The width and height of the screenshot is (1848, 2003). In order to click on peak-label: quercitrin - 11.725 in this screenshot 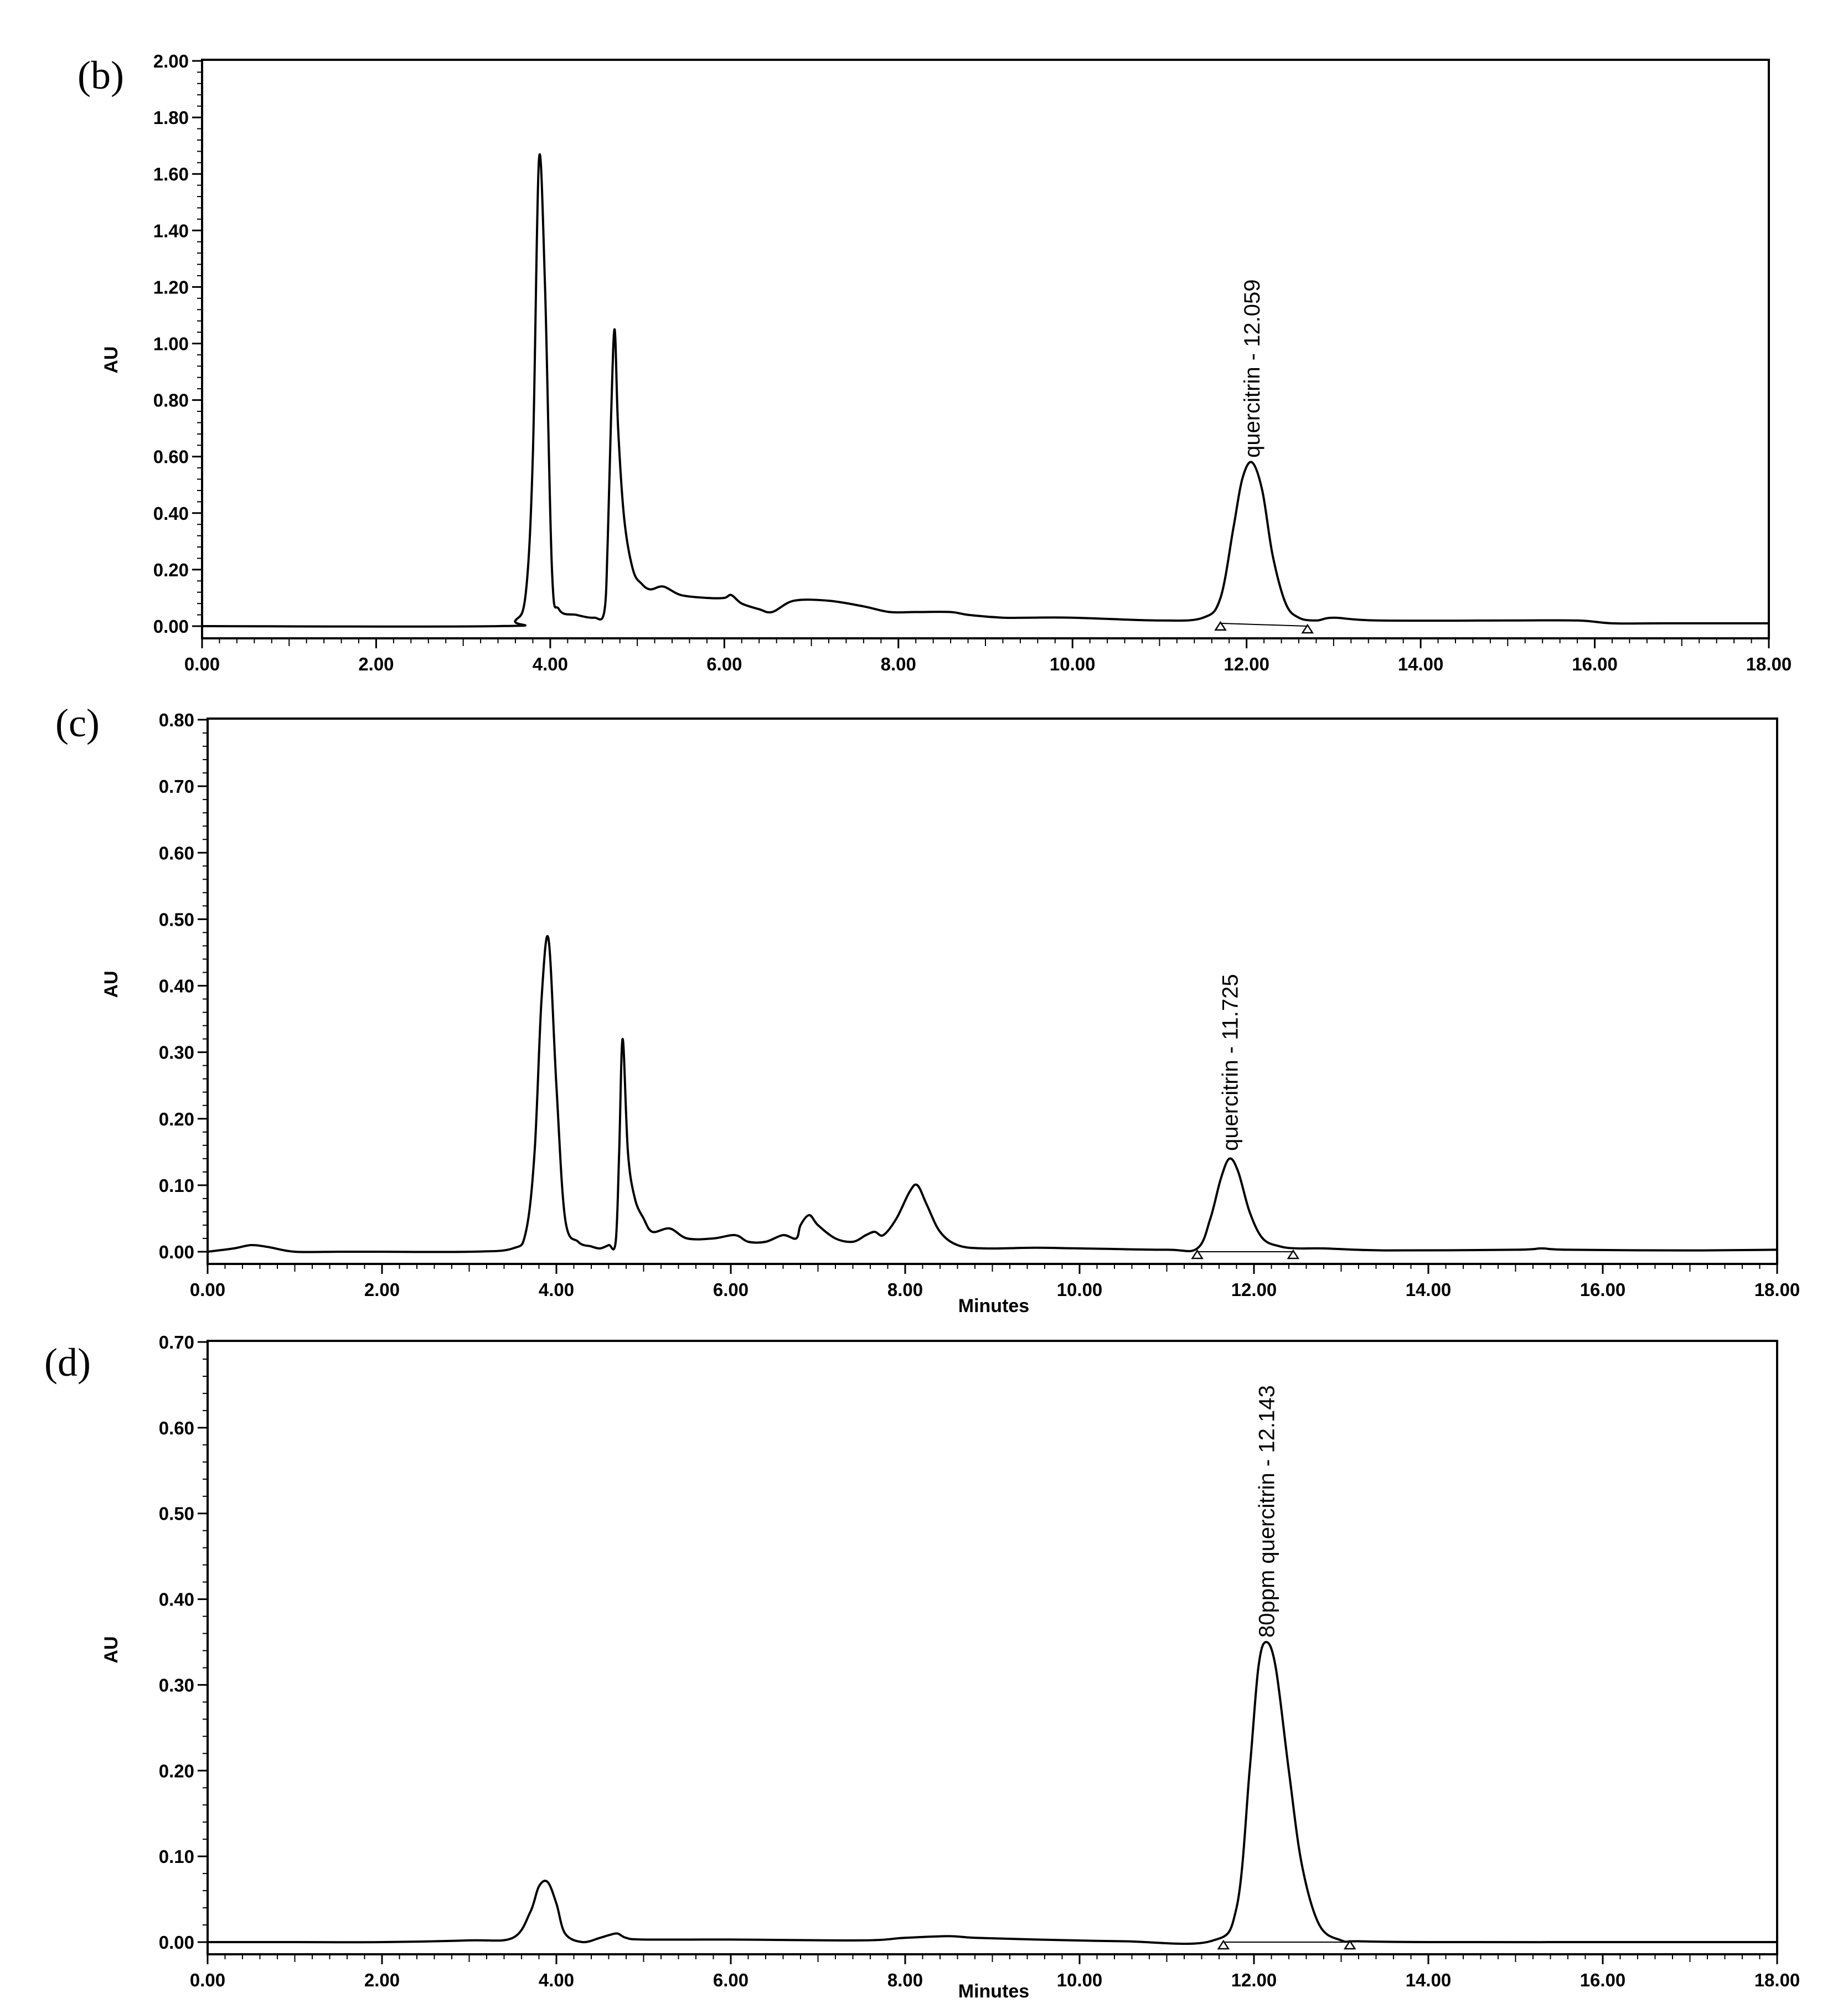, I will do `click(1231, 1062)`.